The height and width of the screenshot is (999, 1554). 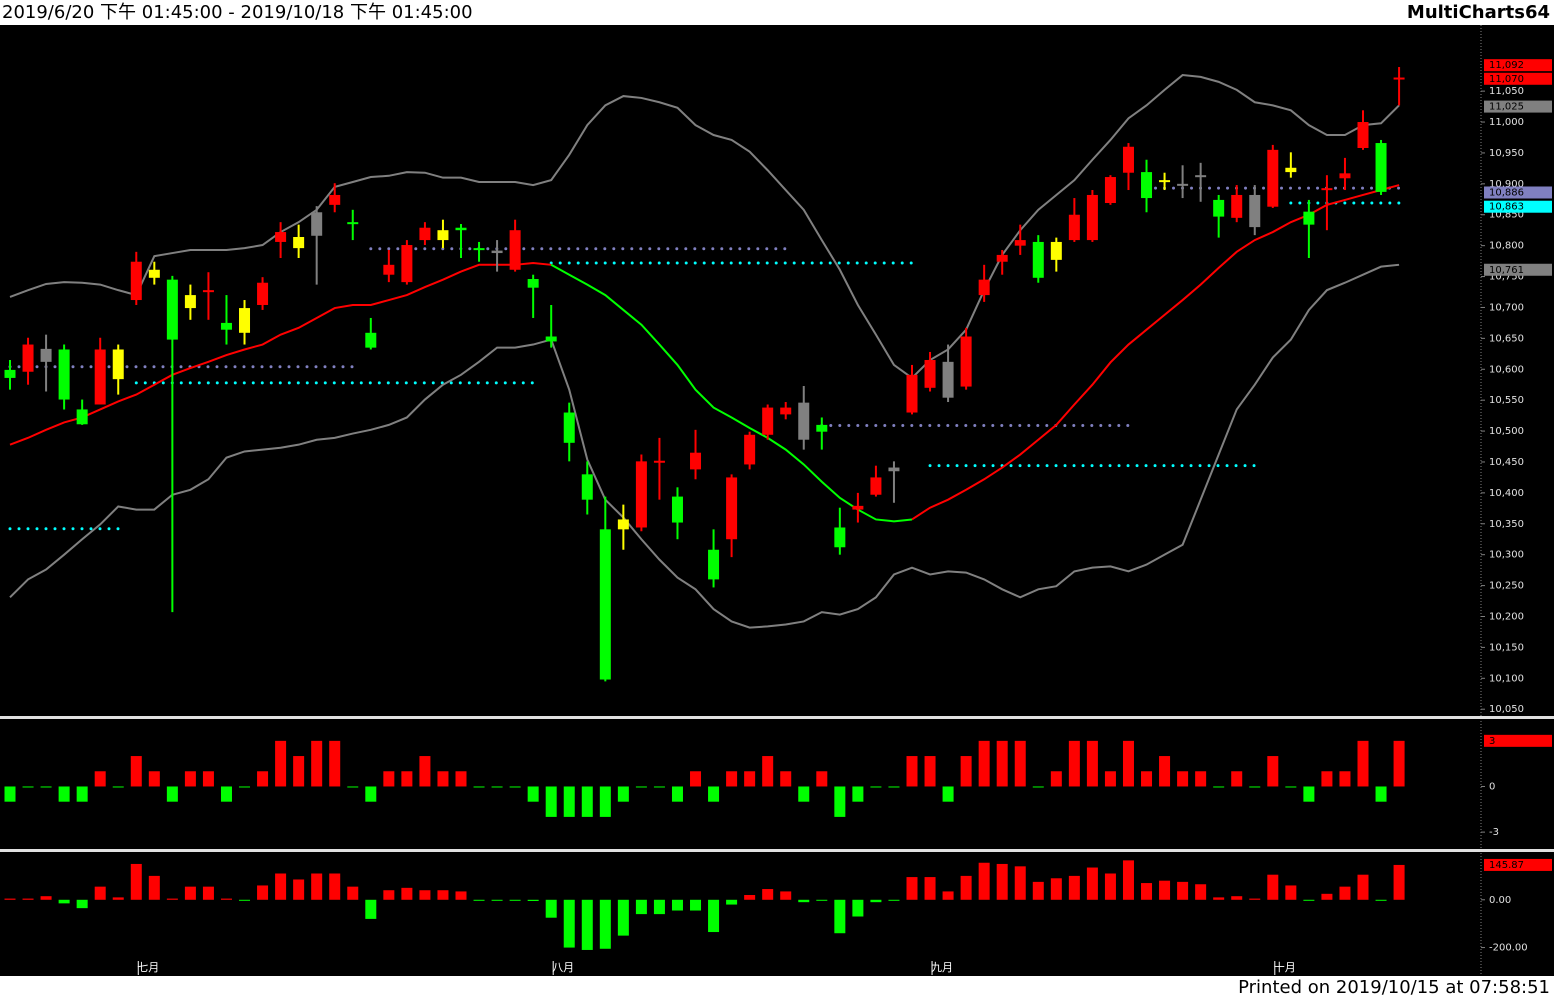 I want to click on y-tick-label: -200.00, so click(x=1508, y=948).